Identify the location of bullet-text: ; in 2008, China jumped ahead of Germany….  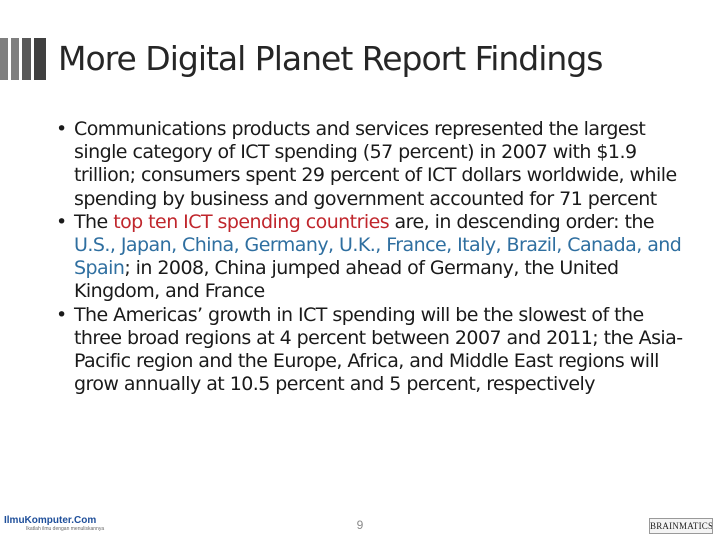
(346, 280).